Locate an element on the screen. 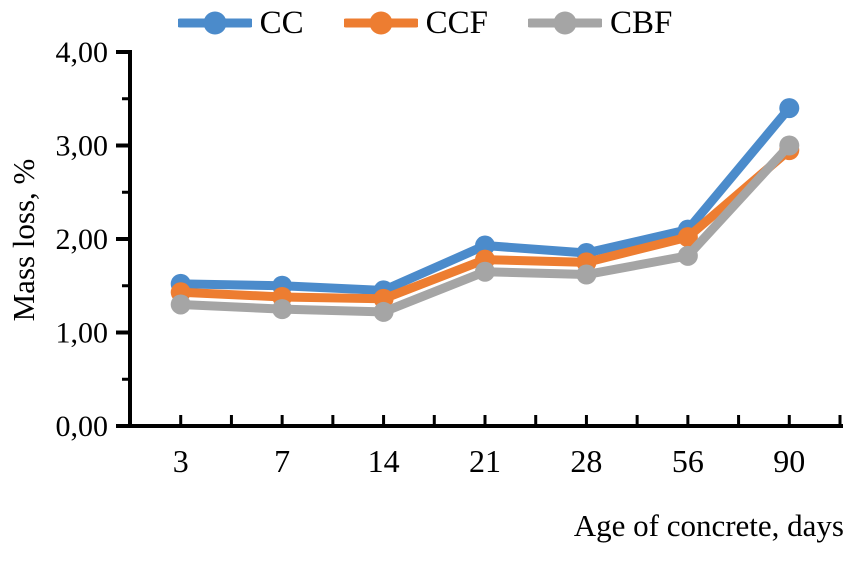 The width and height of the screenshot is (850, 566). legend-label: CC is located at coordinates (281, 22).